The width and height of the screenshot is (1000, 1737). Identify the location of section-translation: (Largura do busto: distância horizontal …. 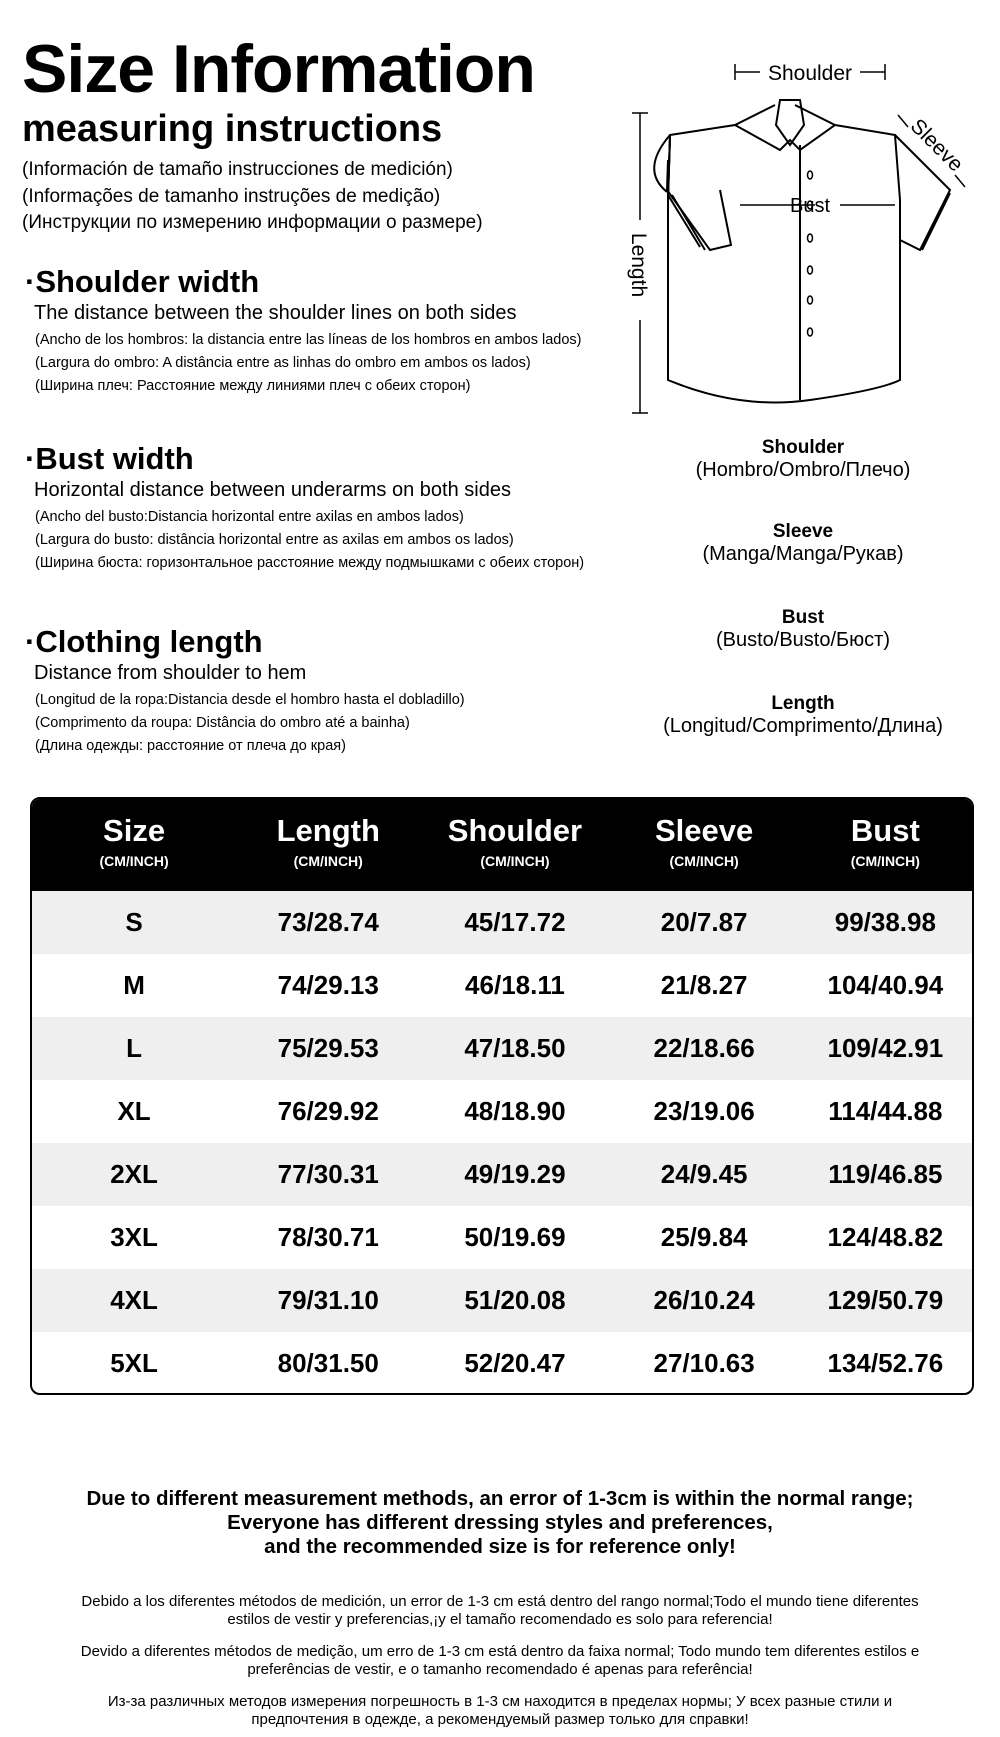
(274, 540).